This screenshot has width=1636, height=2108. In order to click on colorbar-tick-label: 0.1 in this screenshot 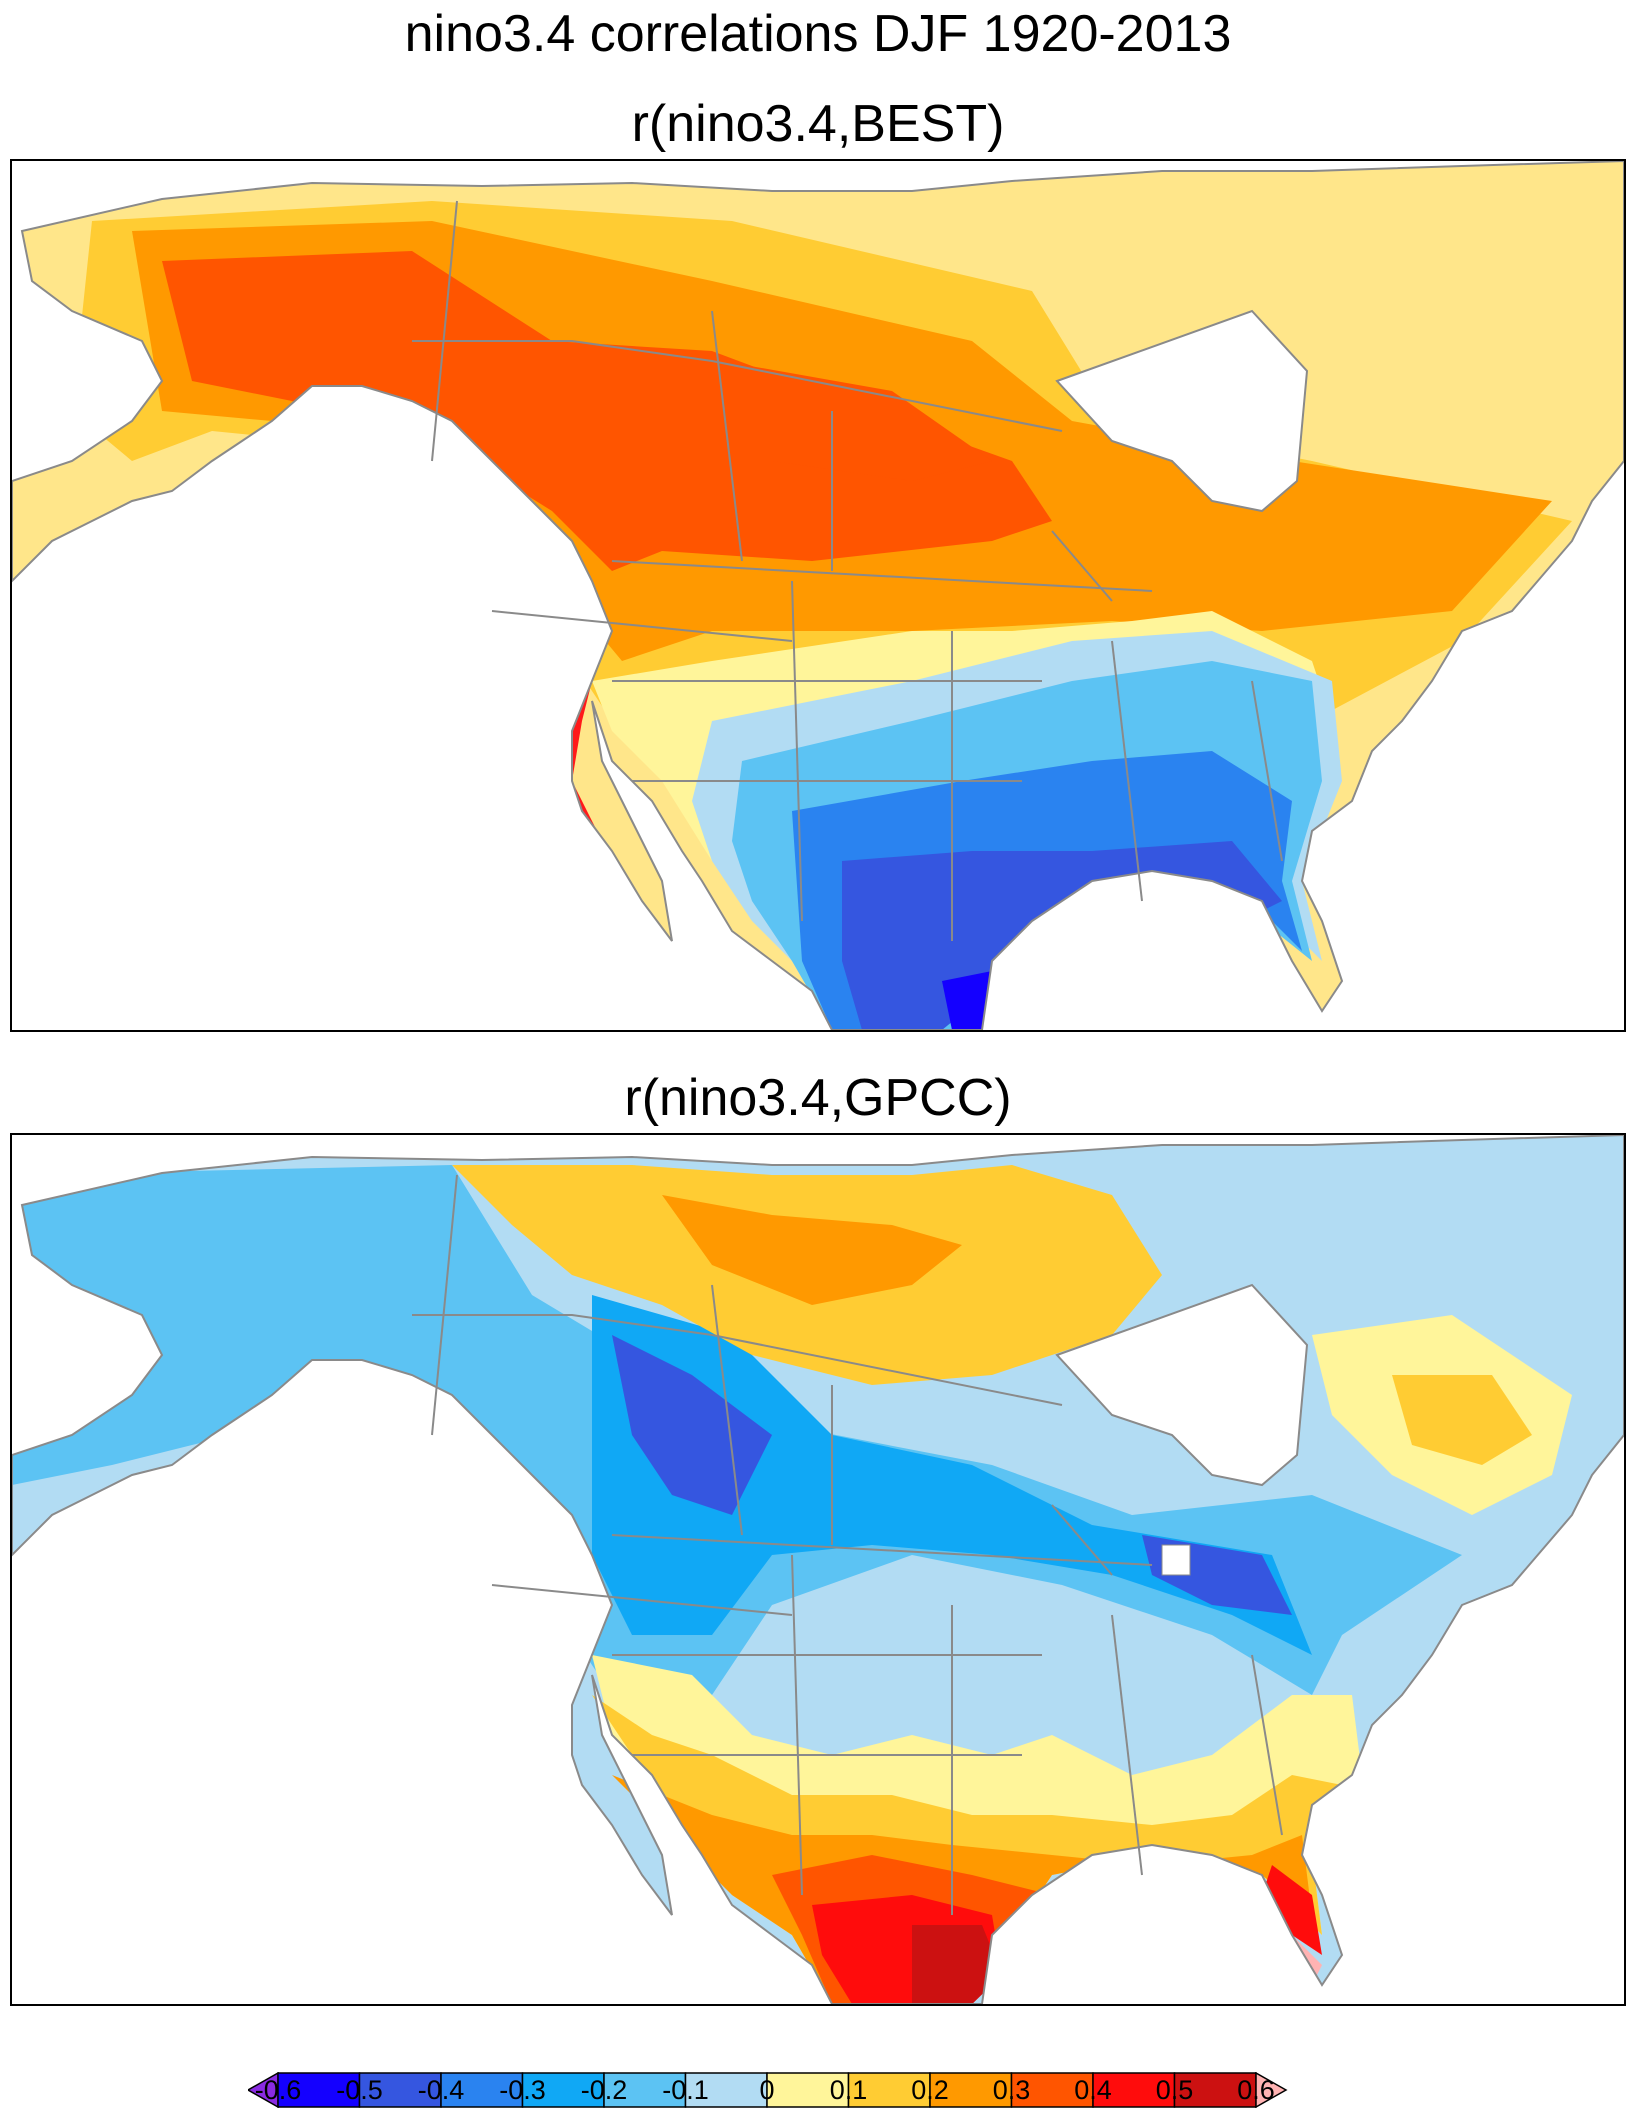, I will do `click(848, 2090)`.